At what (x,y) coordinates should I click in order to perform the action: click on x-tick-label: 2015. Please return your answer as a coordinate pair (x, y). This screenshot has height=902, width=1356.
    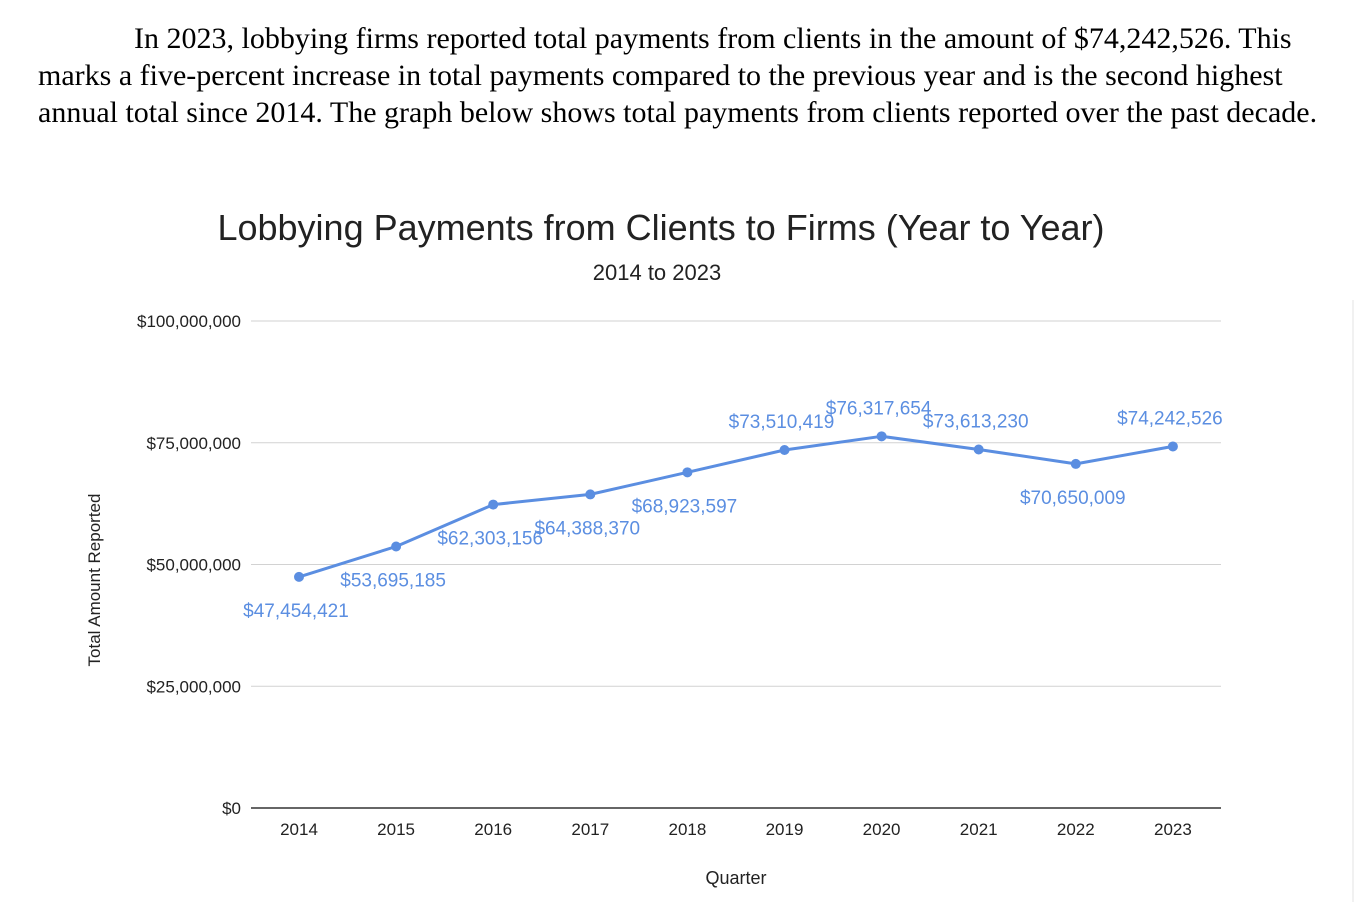
    Looking at the image, I should click on (396, 829).